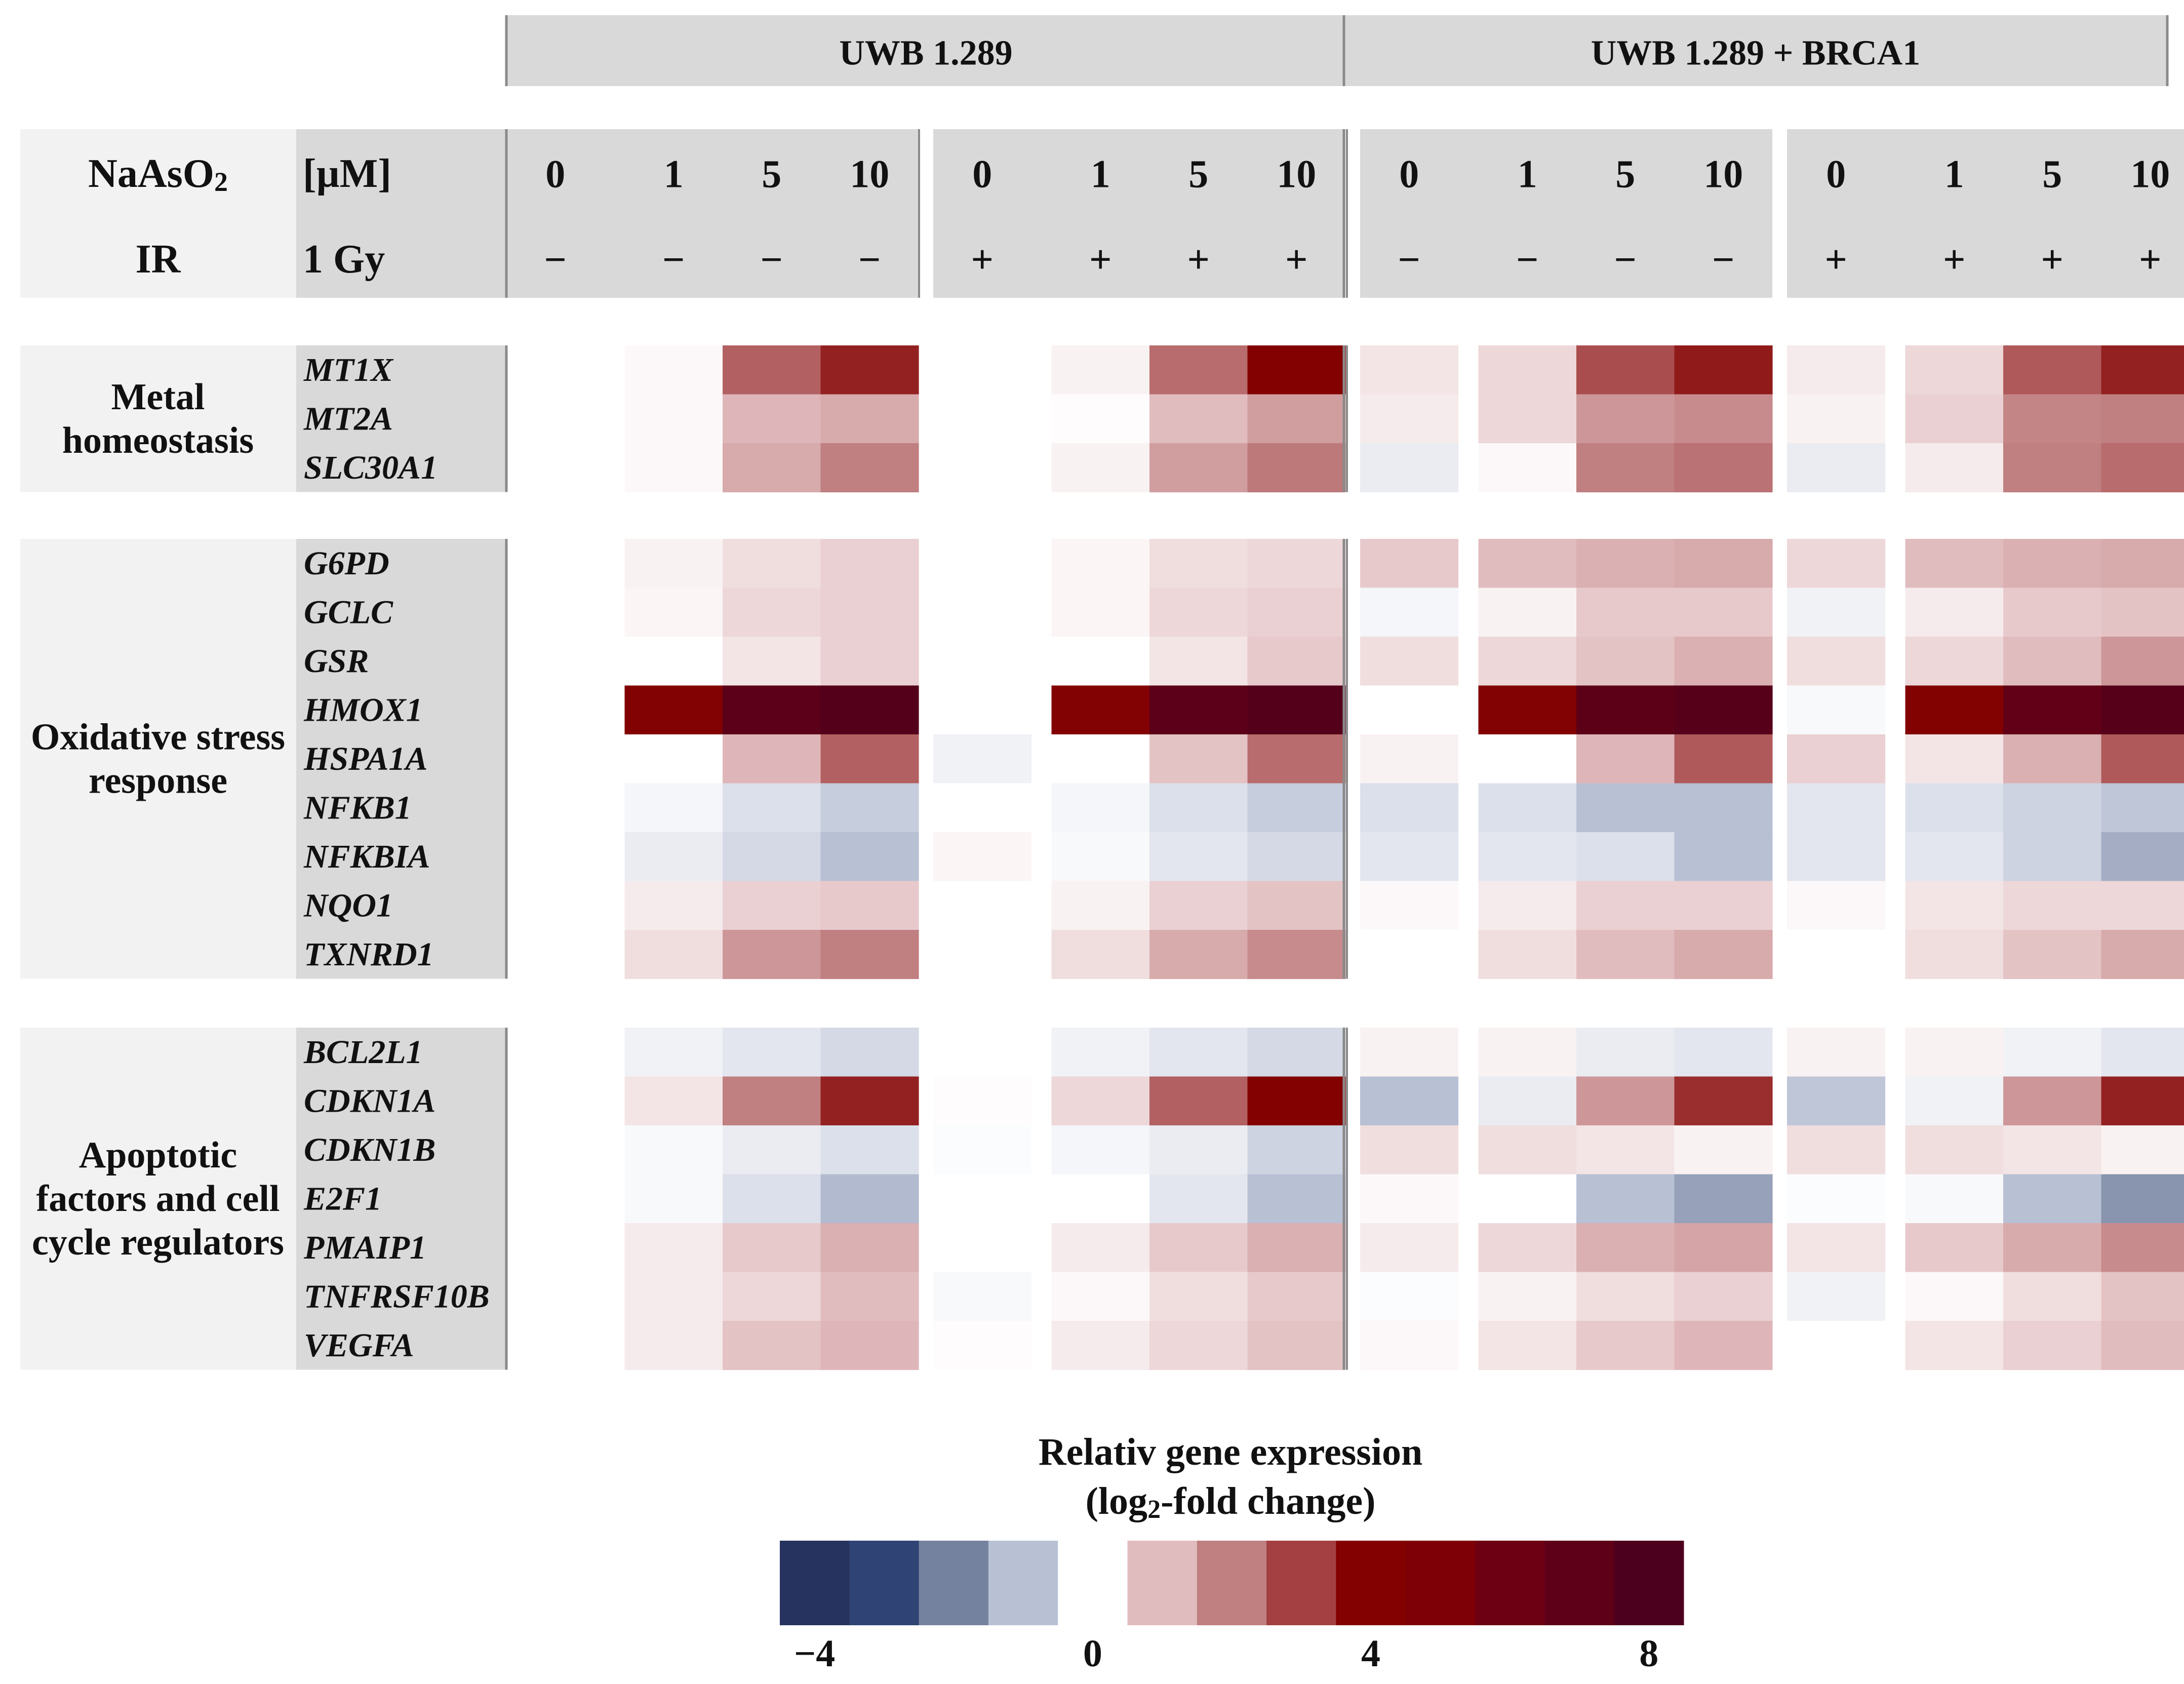 Image resolution: width=2184 pixels, height=1684 pixels. What do you see at coordinates (2052, 260) in the screenshot?
I see `ir-sign-label: +` at bounding box center [2052, 260].